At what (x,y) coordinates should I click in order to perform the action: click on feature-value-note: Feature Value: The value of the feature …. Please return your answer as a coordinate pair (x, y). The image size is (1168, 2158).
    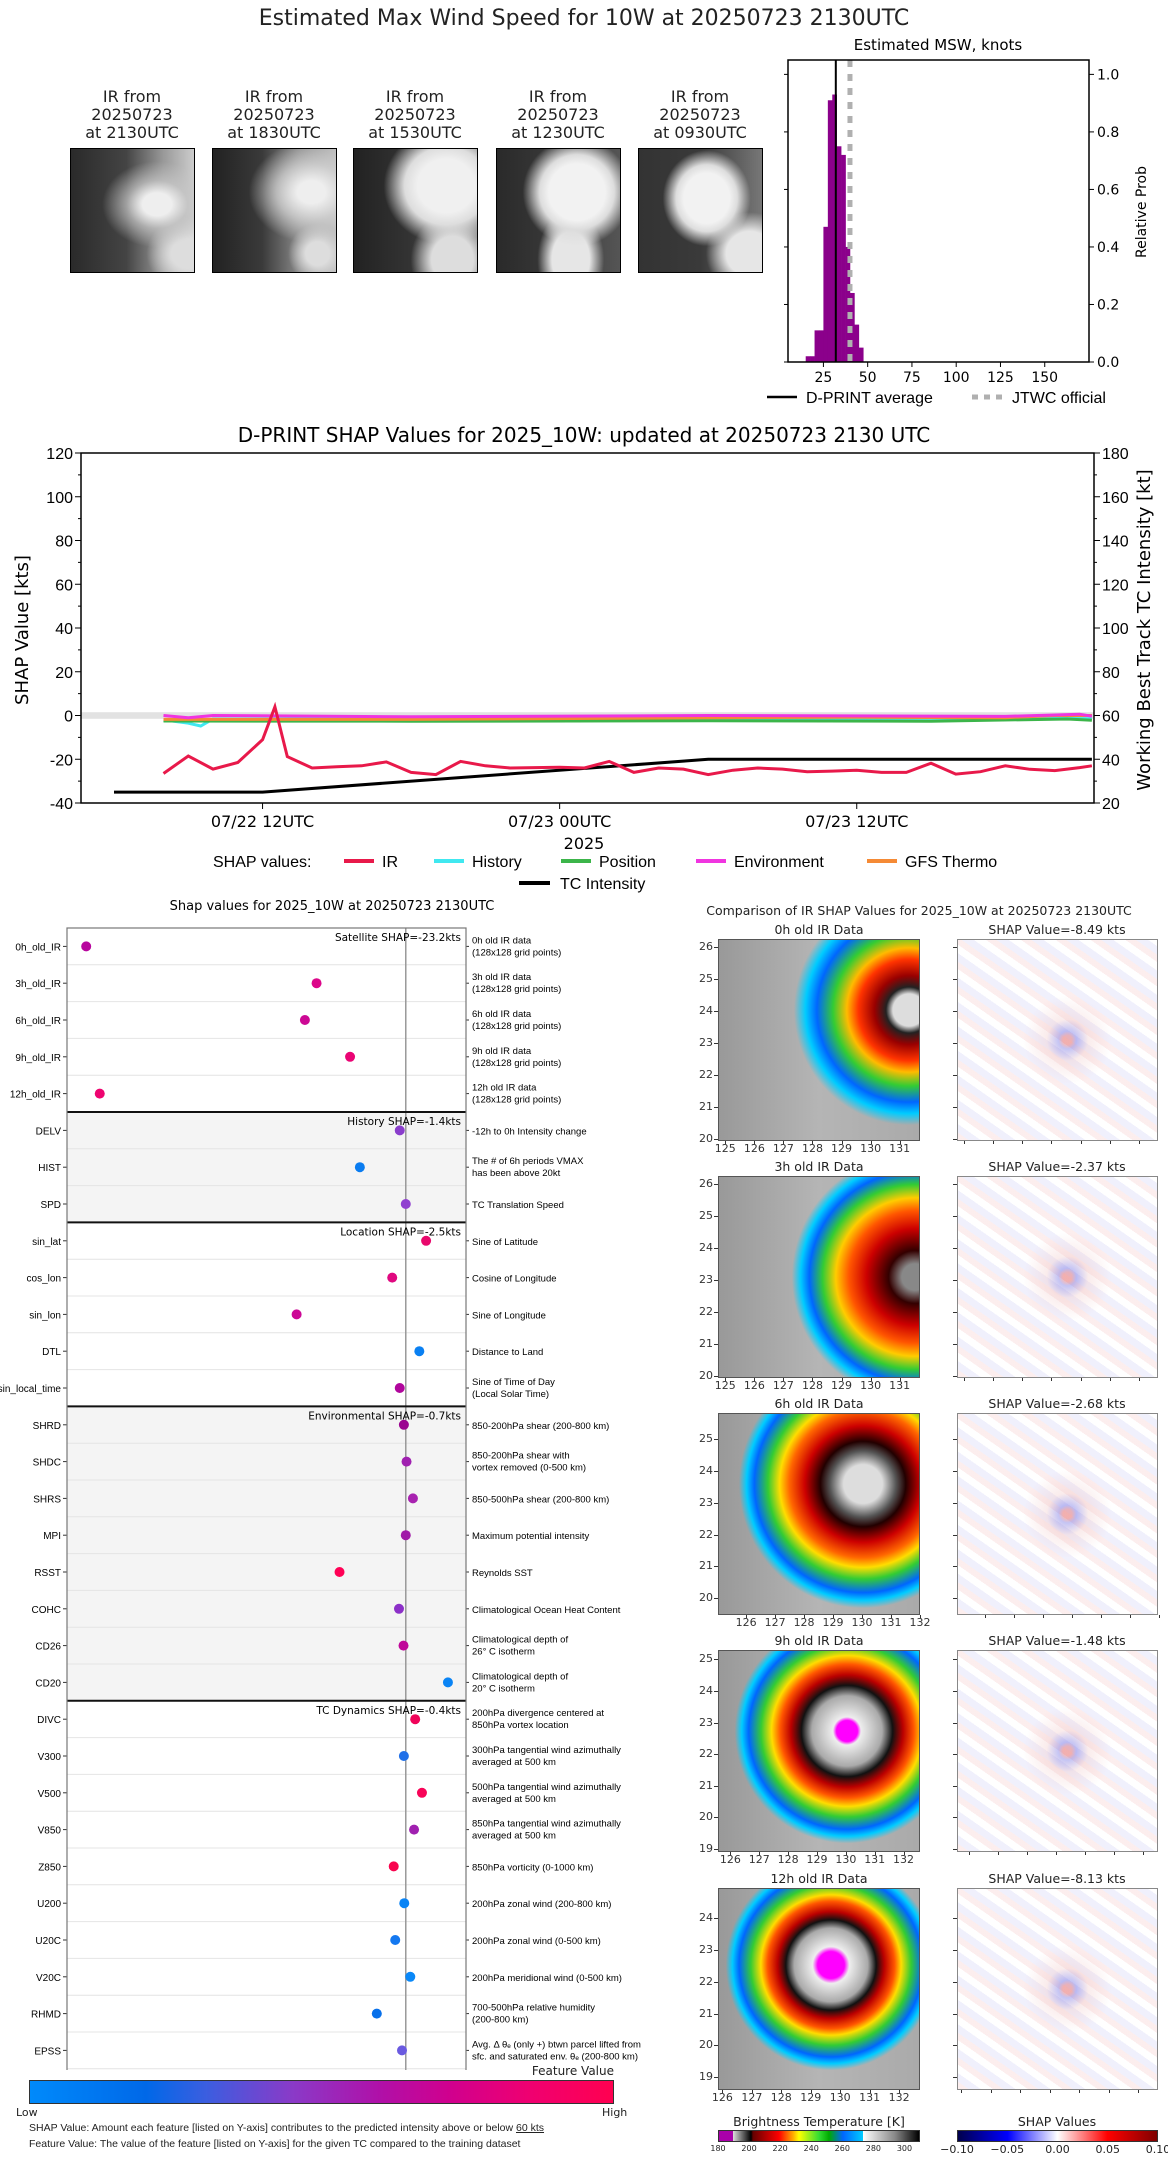
    Looking at the image, I should click on (275, 2144).